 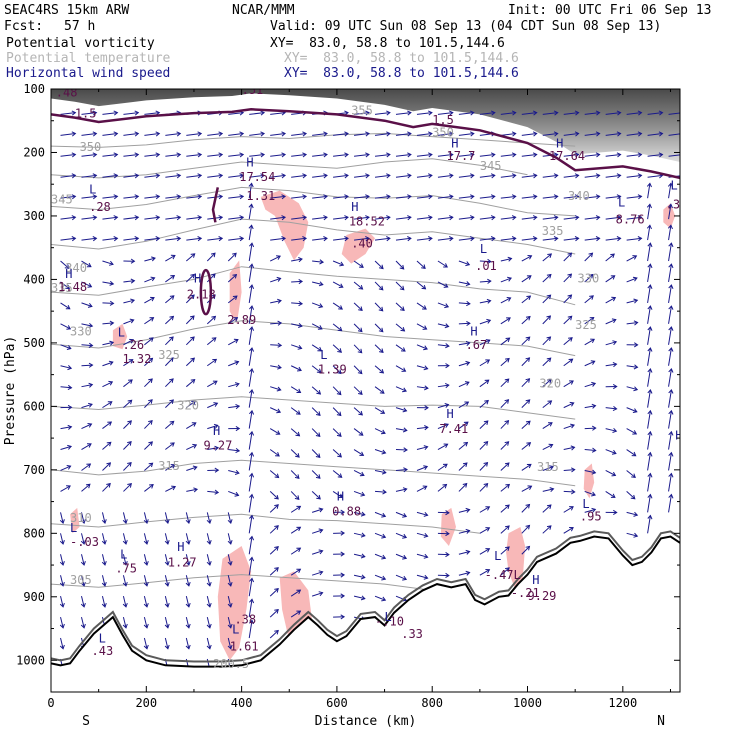 I want to click on y-tick-label: 100, so click(x=34, y=89).